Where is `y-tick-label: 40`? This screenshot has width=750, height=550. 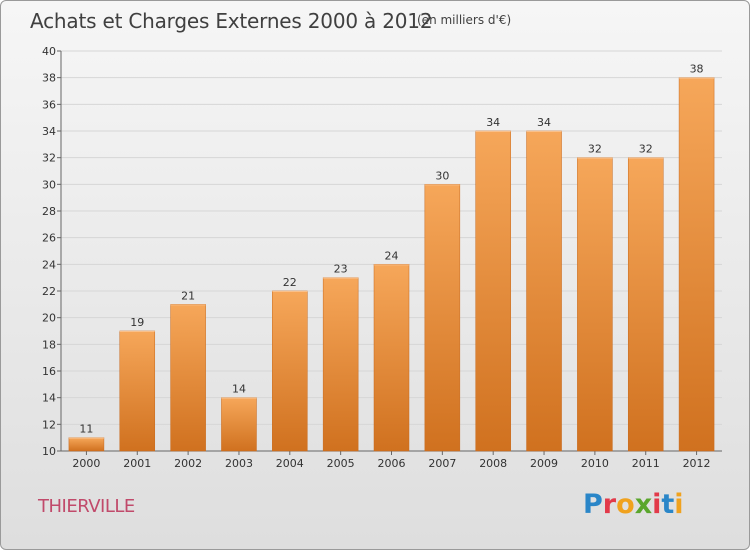
y-tick-label: 40 is located at coordinates (49, 51).